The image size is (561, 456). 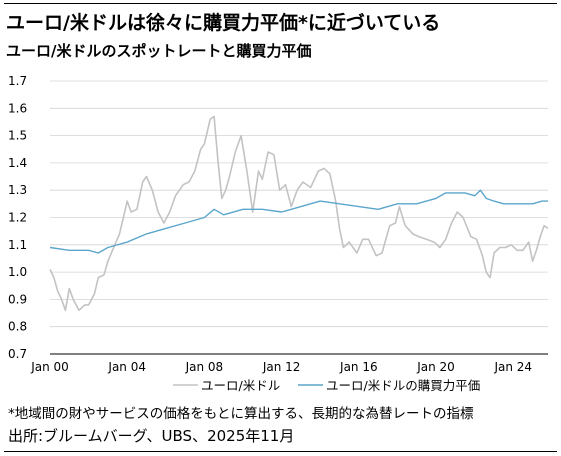 What do you see at coordinates (512, 367) in the screenshot?
I see `x-tick-label: Jan 24` at bounding box center [512, 367].